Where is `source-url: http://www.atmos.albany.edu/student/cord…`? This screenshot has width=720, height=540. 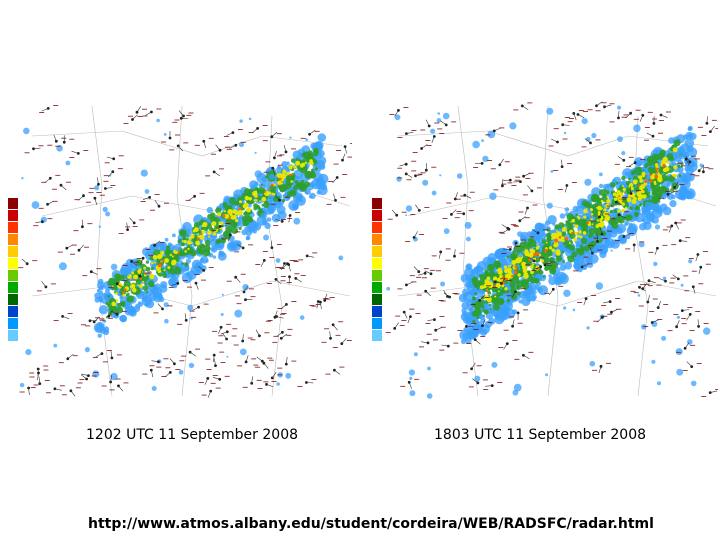
source-url: http://www.atmos.albany.edu/student/cord… is located at coordinates (371, 524).